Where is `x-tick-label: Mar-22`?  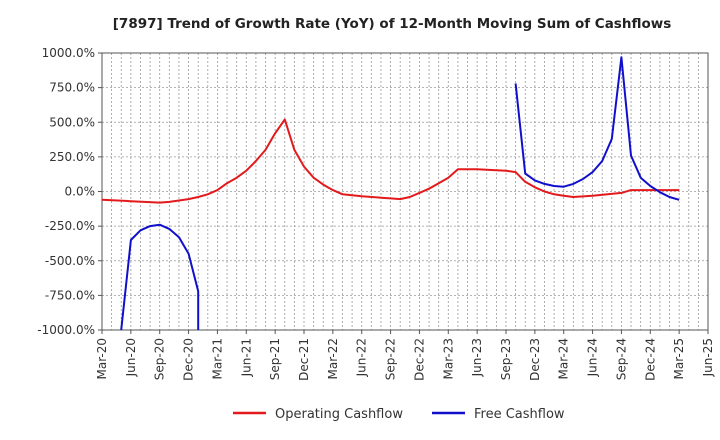
x-tick-label: Mar-22 is located at coordinates (333, 358).